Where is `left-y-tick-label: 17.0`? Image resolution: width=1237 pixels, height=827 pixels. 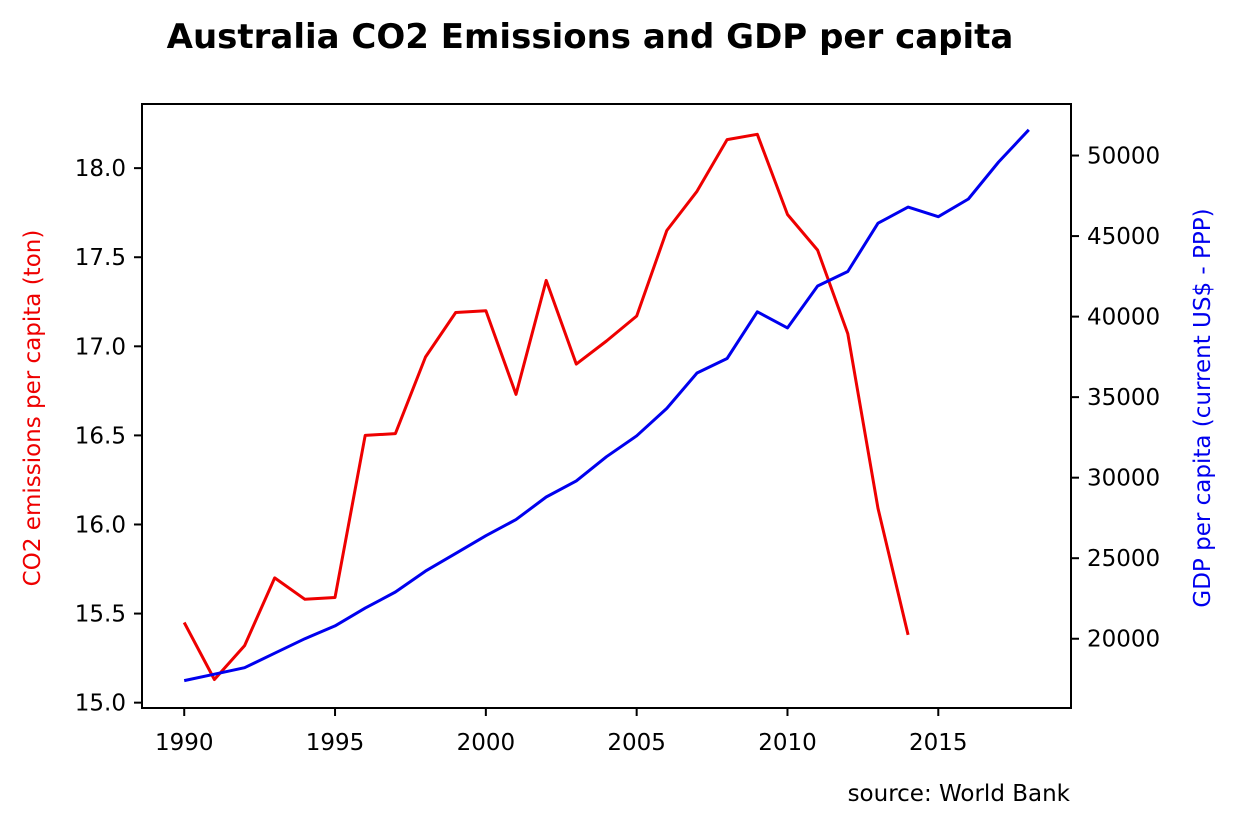
left-y-tick-label: 17.0 is located at coordinates (100, 347).